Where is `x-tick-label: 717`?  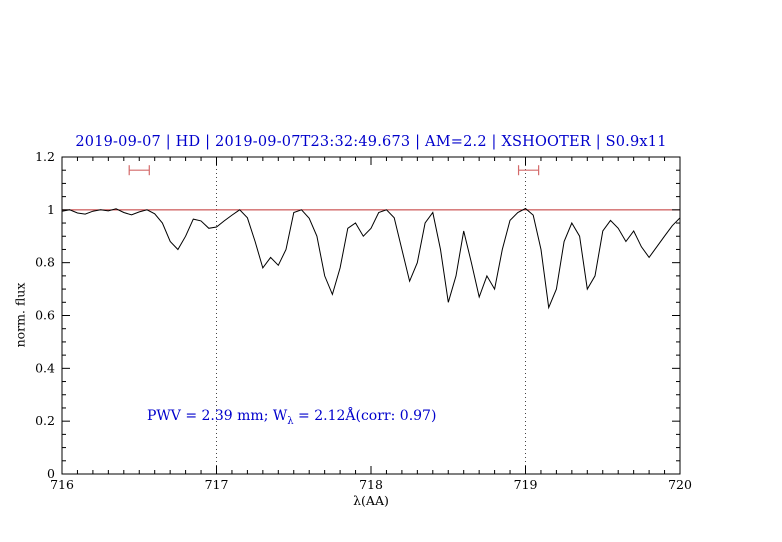
x-tick-label: 717 is located at coordinates (217, 484).